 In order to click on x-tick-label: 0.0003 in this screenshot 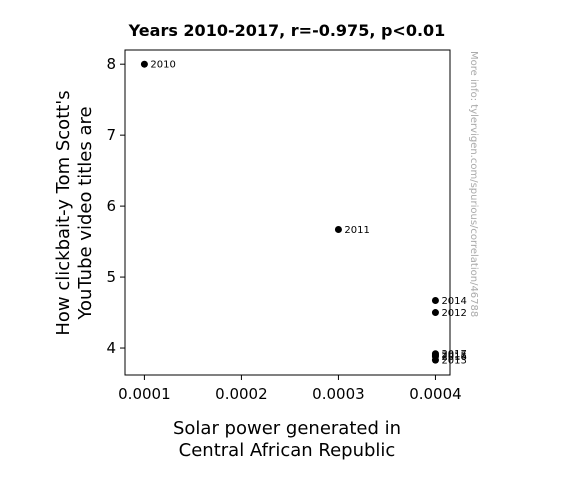, I will do `click(338, 394)`.